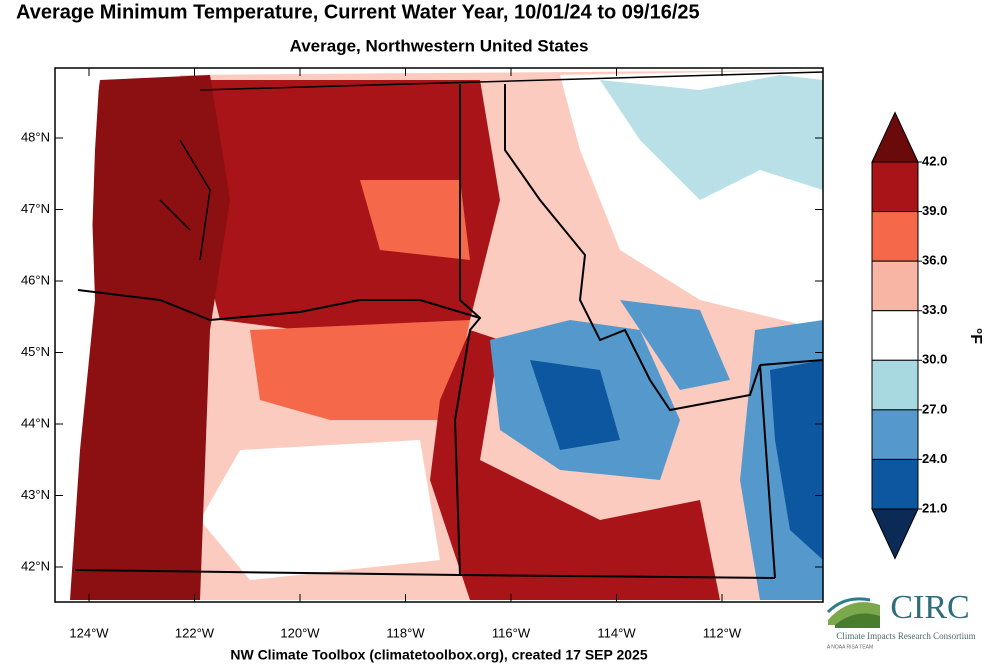 The image size is (991, 667). What do you see at coordinates (929, 607) in the screenshot?
I see `logo-name: CIRC` at bounding box center [929, 607].